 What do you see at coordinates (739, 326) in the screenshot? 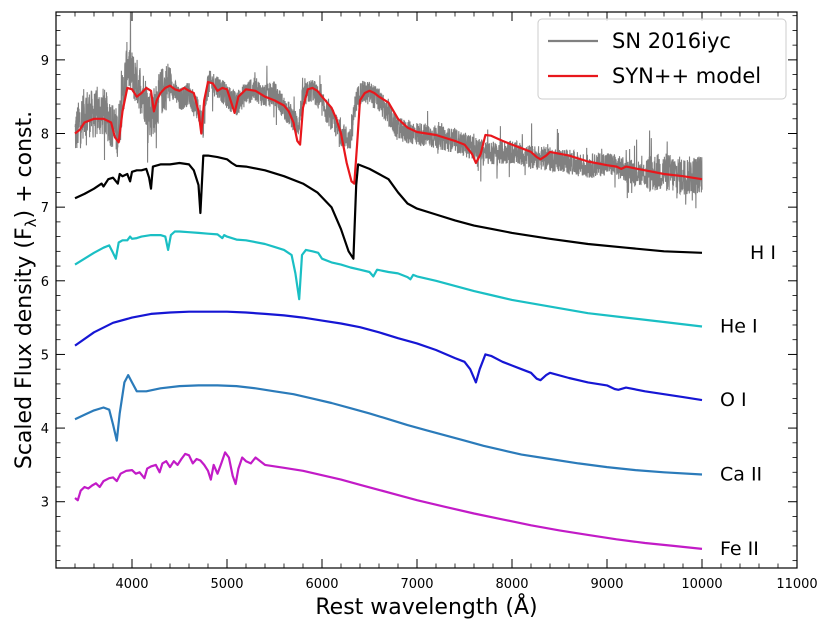
I see `series-label-he-i: He I` at bounding box center [739, 326].